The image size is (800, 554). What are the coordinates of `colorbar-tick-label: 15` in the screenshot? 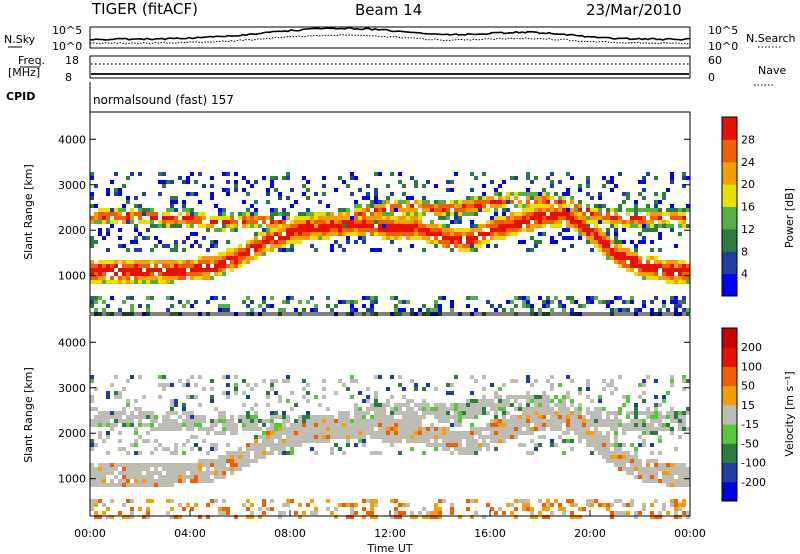 It's located at (748, 405).